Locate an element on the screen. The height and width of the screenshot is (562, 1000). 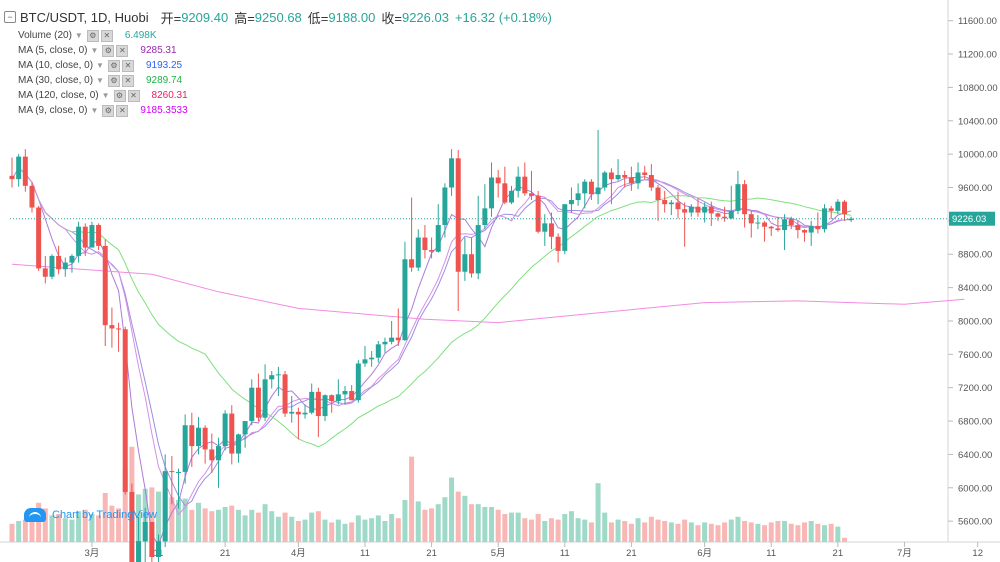
symbol-title: BTC/USDT, 1D, Huobi is located at coordinates (84, 17).